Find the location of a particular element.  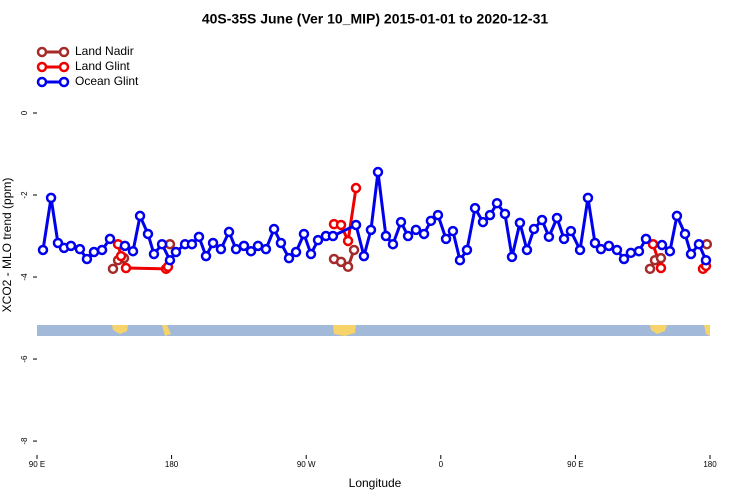

y-tick-label: -8 is located at coordinates (24, 441).